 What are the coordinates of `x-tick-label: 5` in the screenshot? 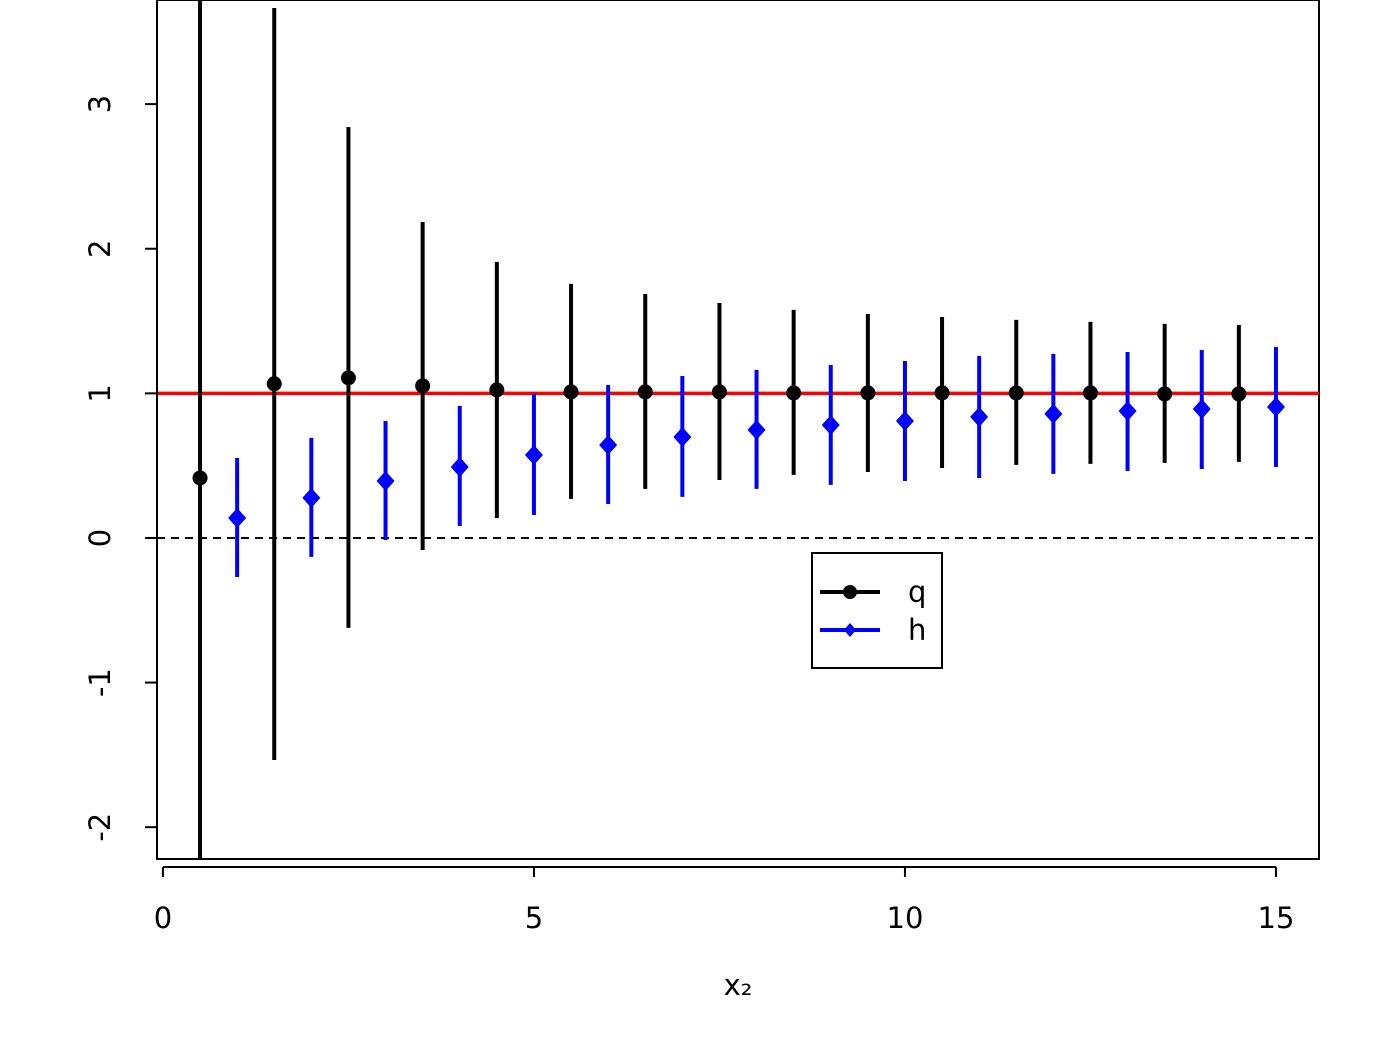 It's located at (534, 918).